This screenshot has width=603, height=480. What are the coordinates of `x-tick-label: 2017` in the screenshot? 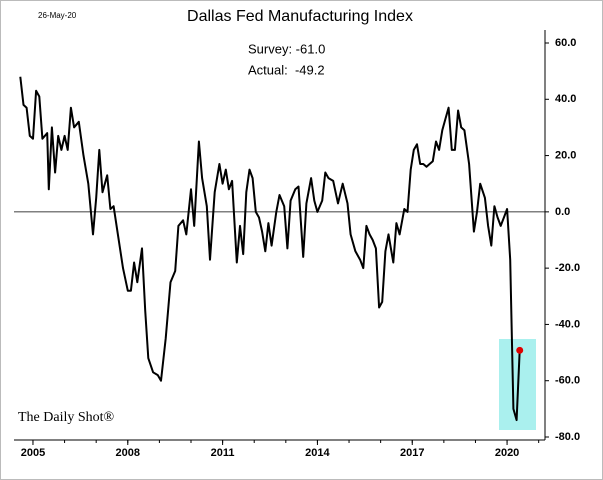 It's located at (412, 453).